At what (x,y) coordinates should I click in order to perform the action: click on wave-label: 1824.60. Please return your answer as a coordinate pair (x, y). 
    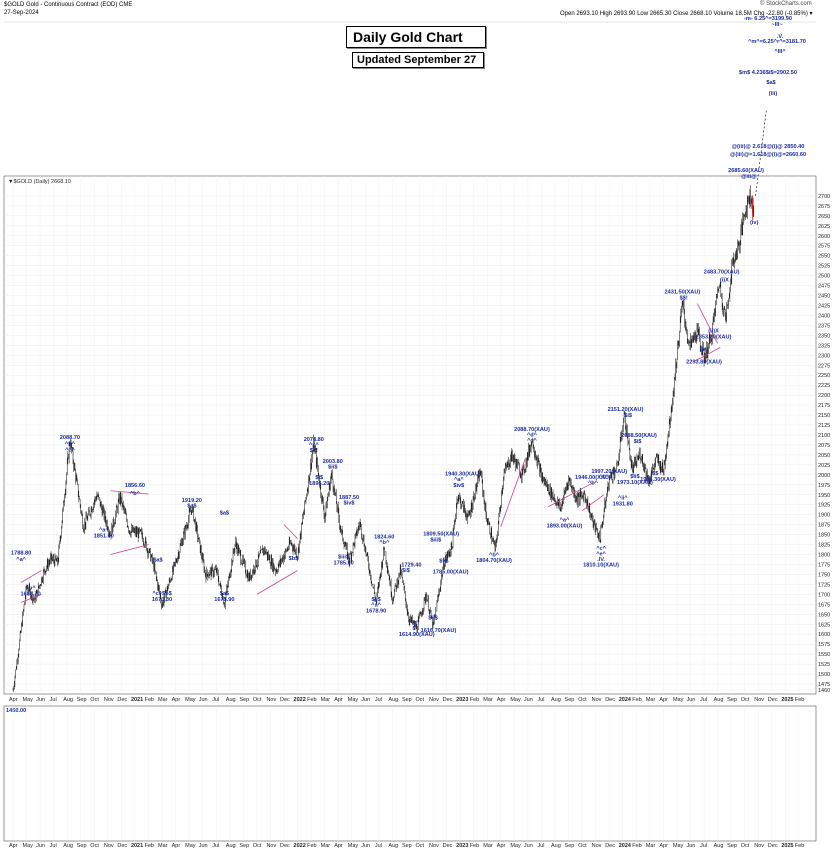
    Looking at the image, I should click on (384, 538).